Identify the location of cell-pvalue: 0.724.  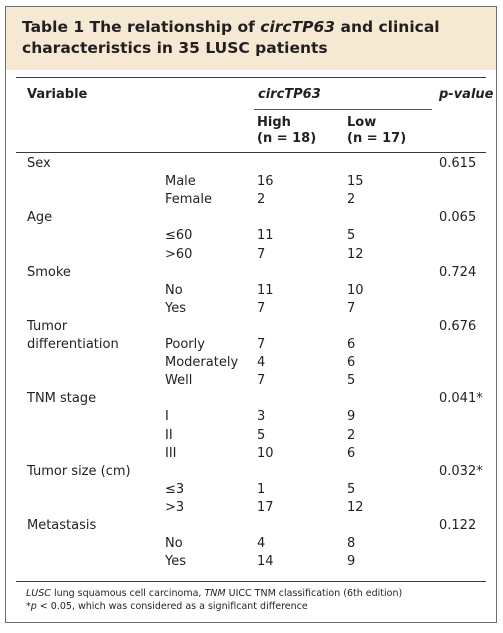
(458, 272).